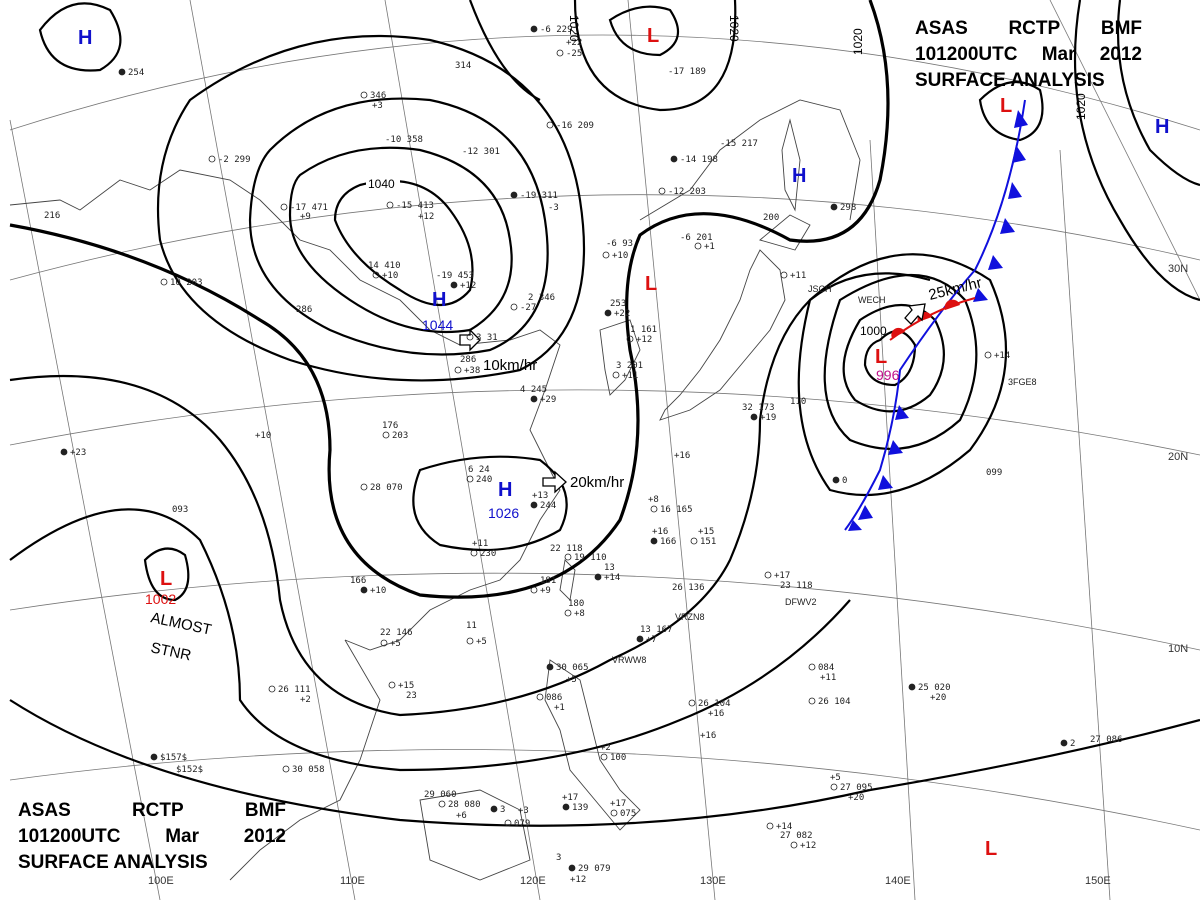 The height and width of the screenshot is (905, 1200). I want to click on station-plot-text: 084, so click(826, 668).